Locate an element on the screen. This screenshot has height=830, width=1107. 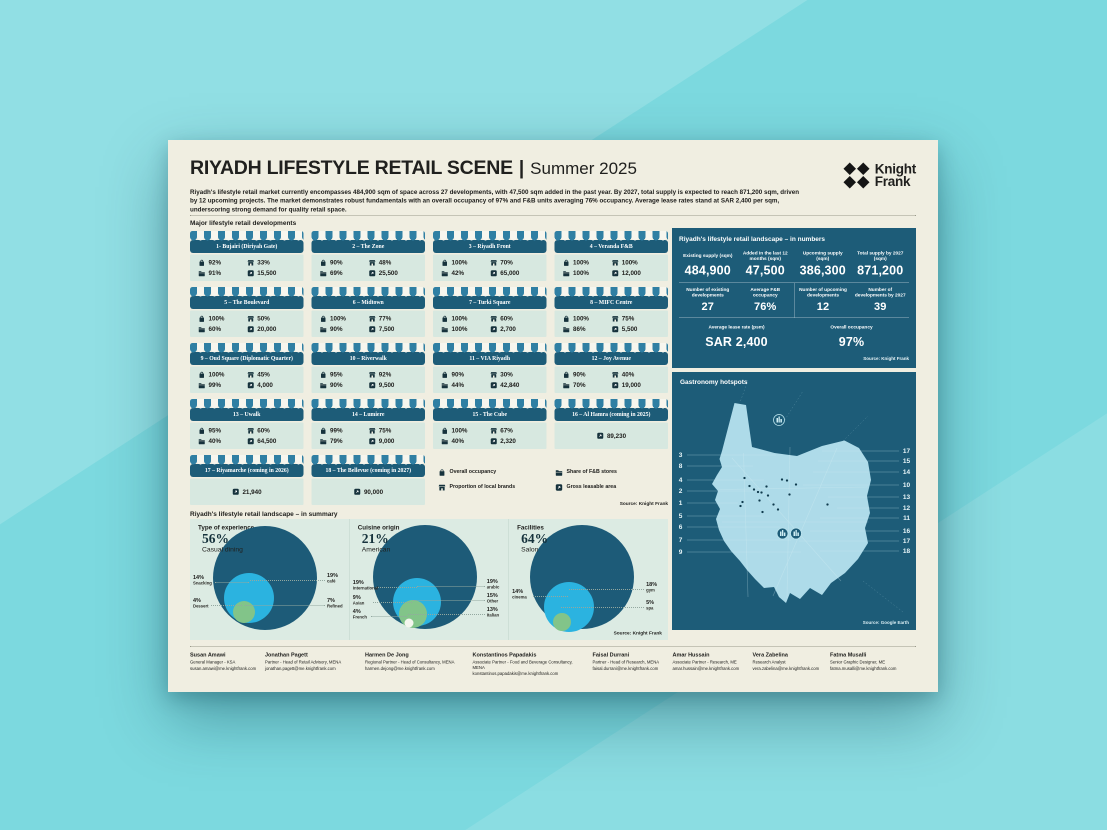
title-text: RIYADH LIFESTYLE RETAIL SCENE is located at coordinates (351, 168).